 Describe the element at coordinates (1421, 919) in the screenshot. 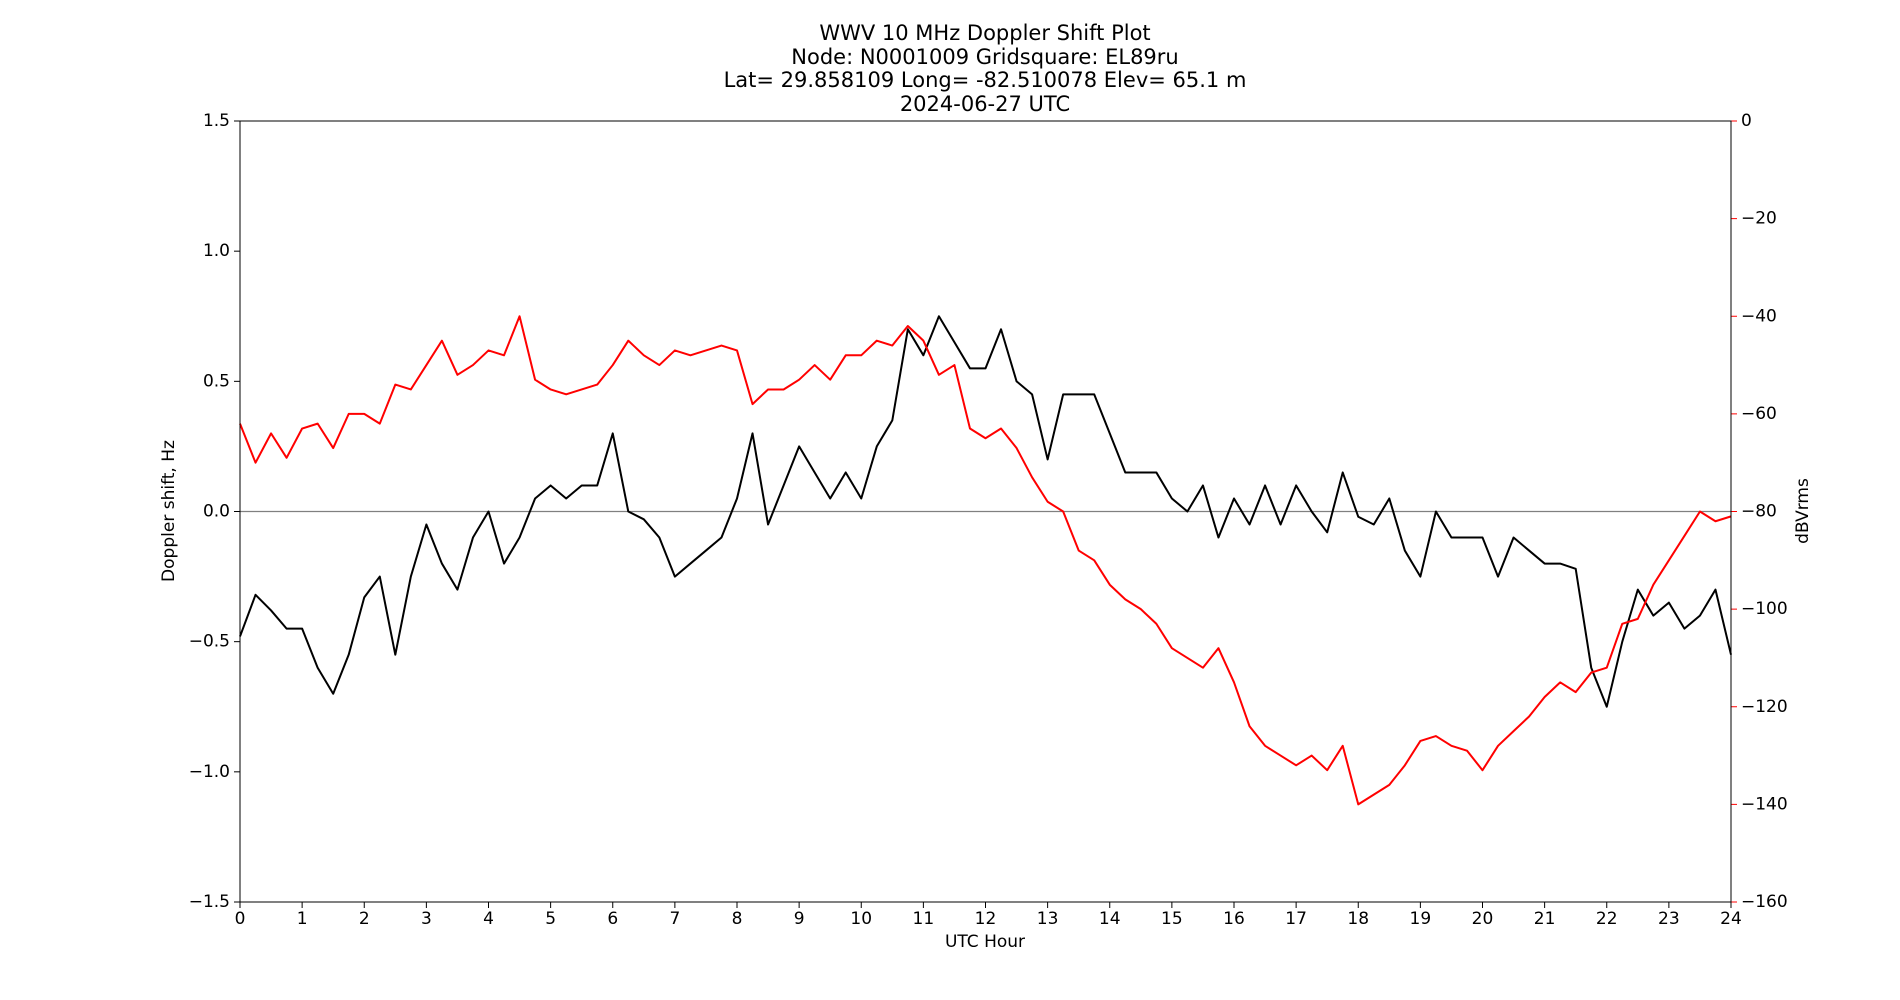

I see `x-tick-label: 19` at that location.